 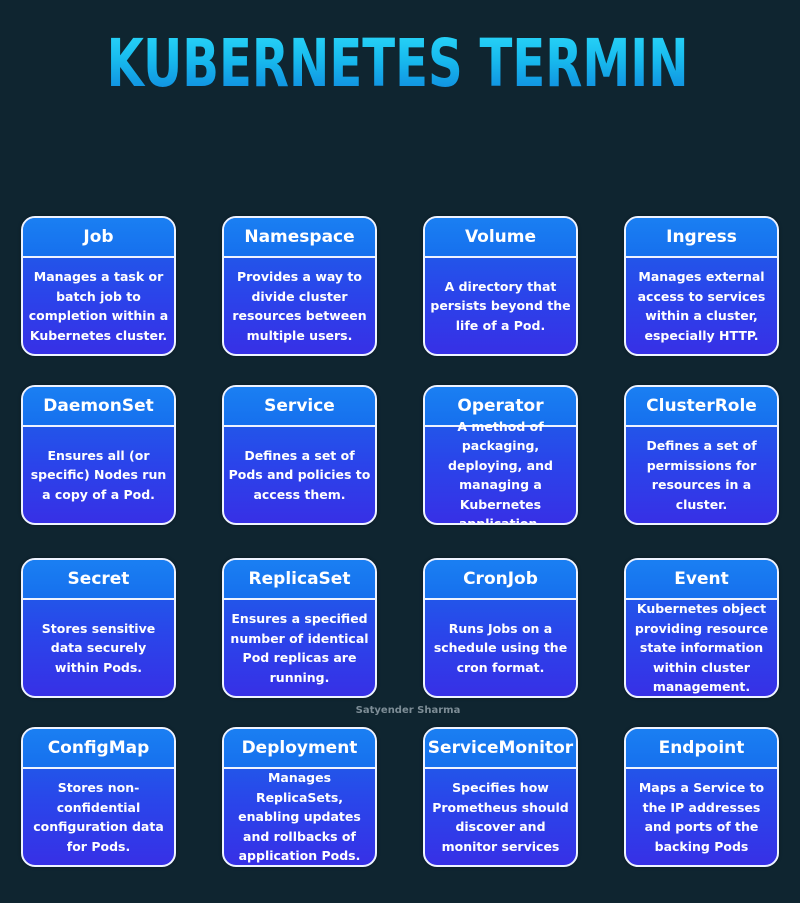 I want to click on term-name: ServiceMonitor, so click(x=500, y=749).